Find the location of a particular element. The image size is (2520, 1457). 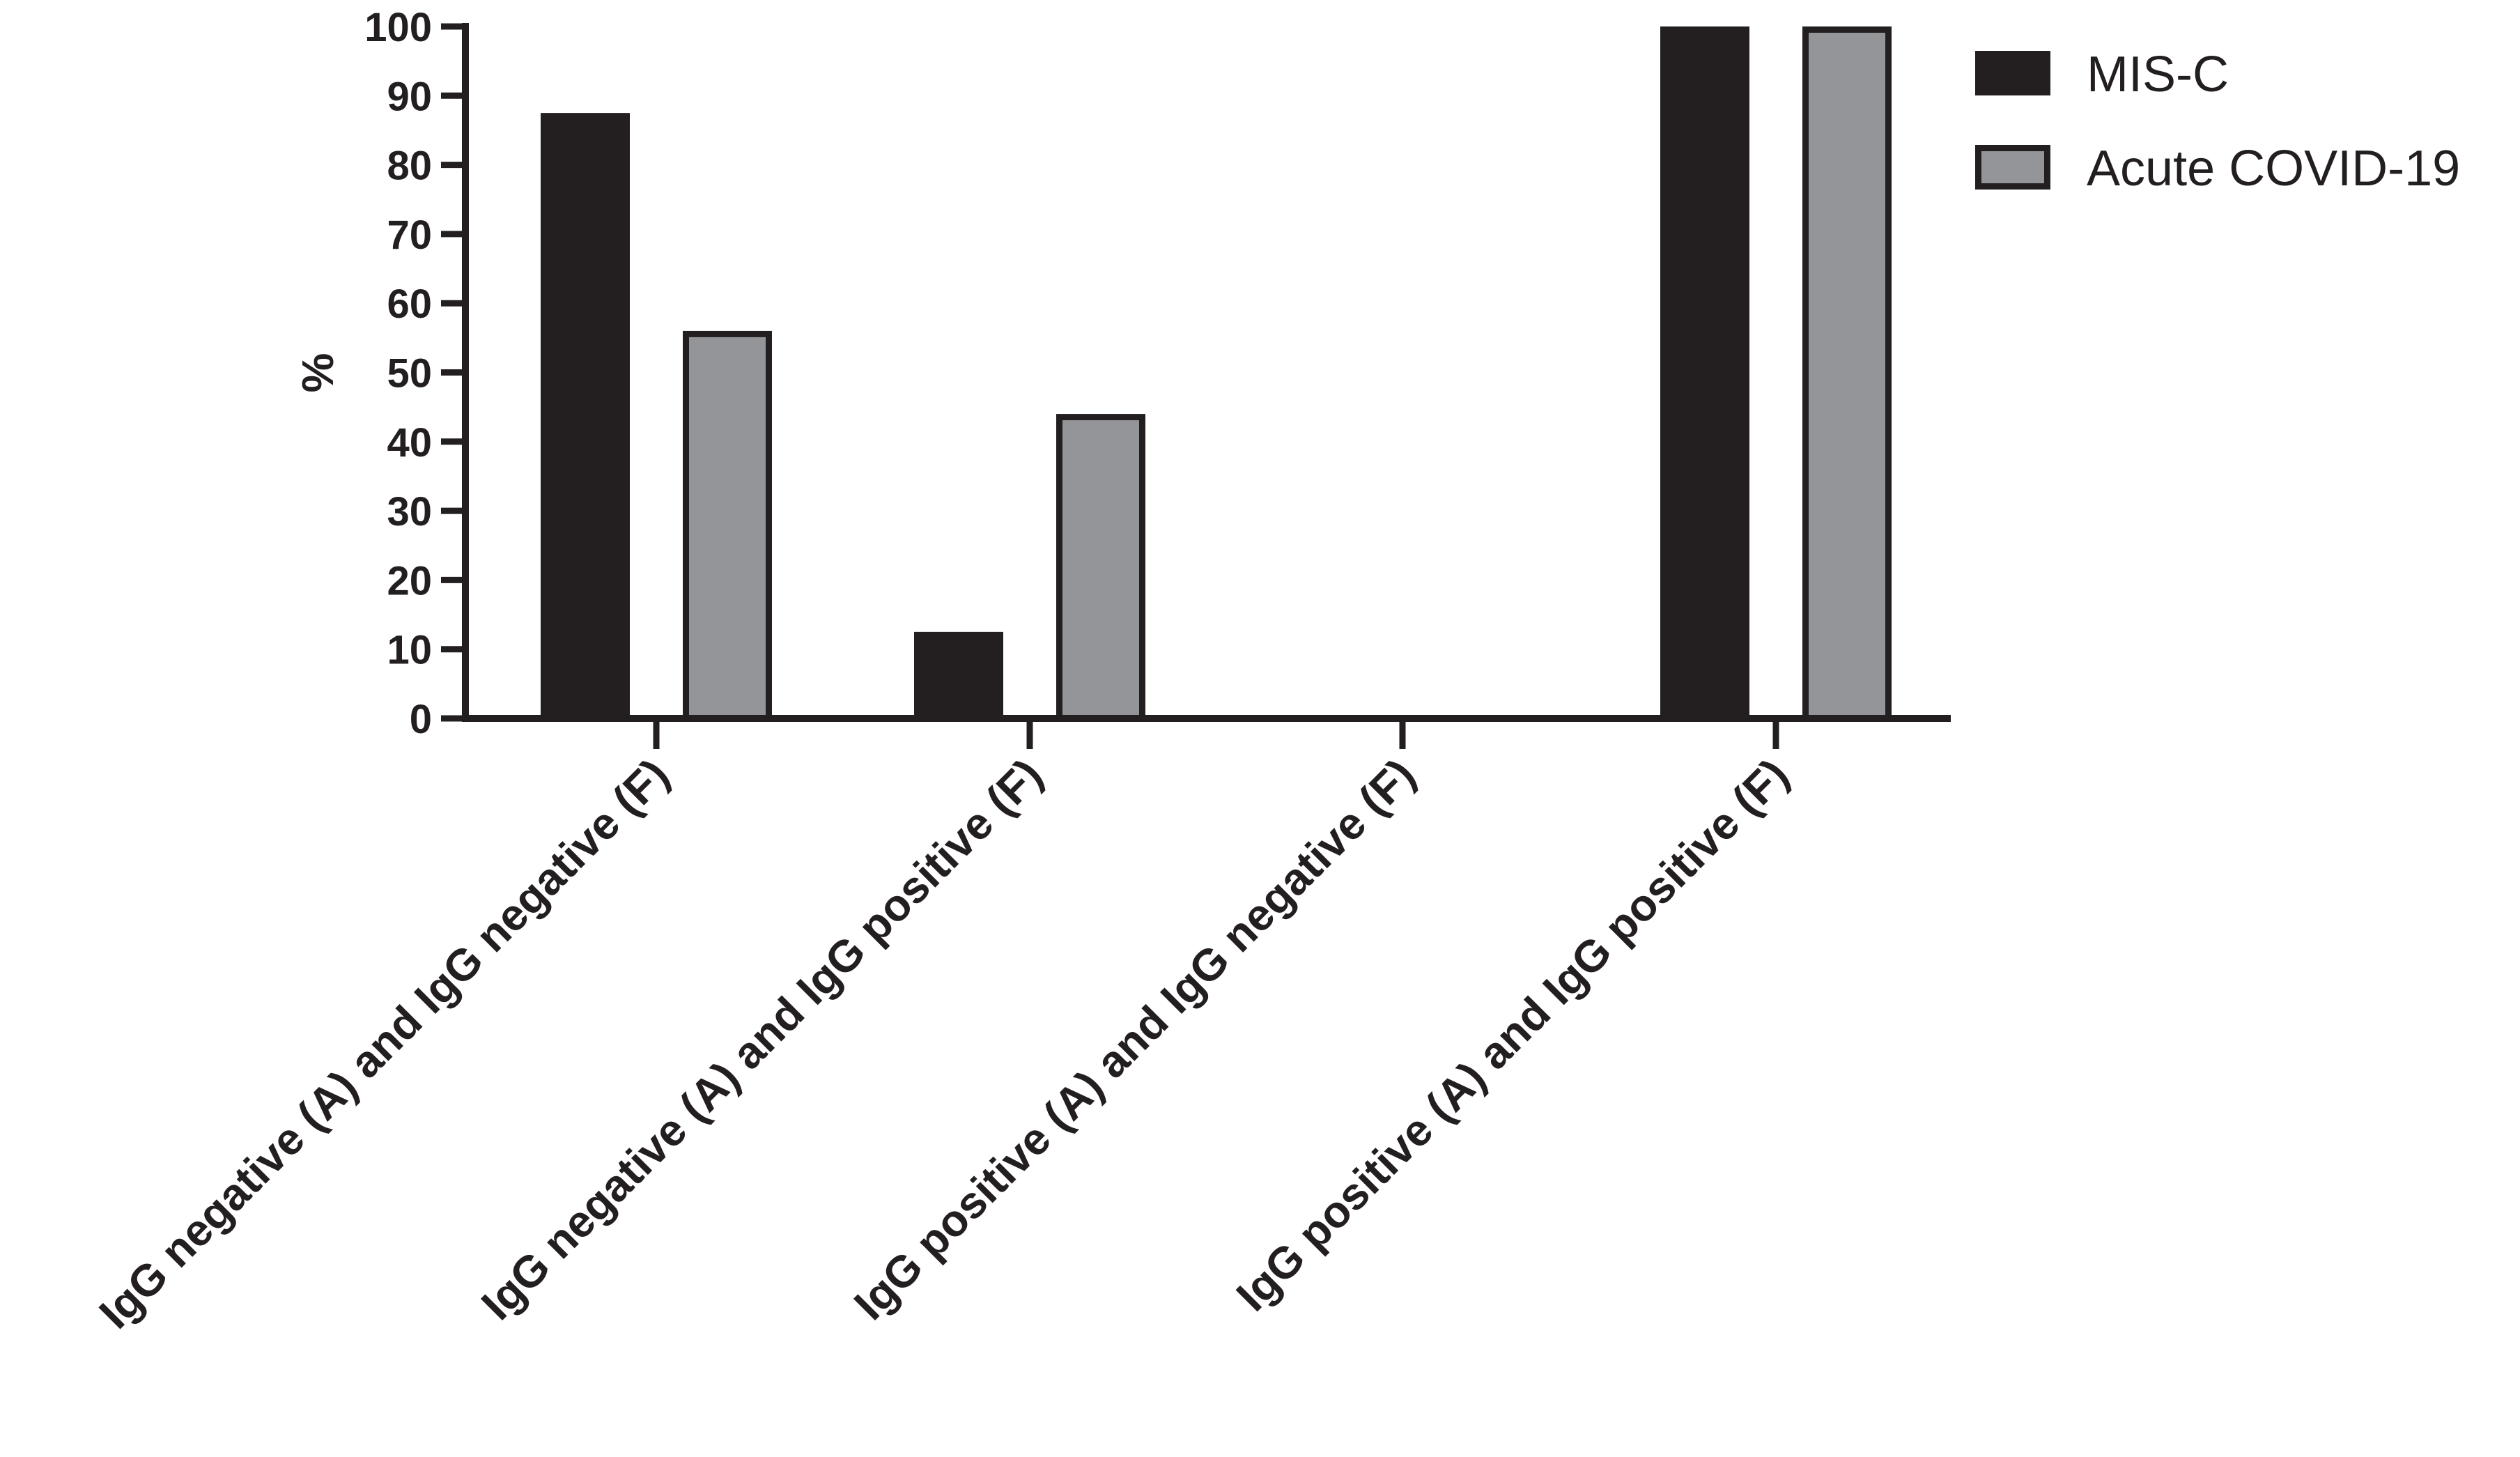

y-tick-label: 90 is located at coordinates (410, 96).